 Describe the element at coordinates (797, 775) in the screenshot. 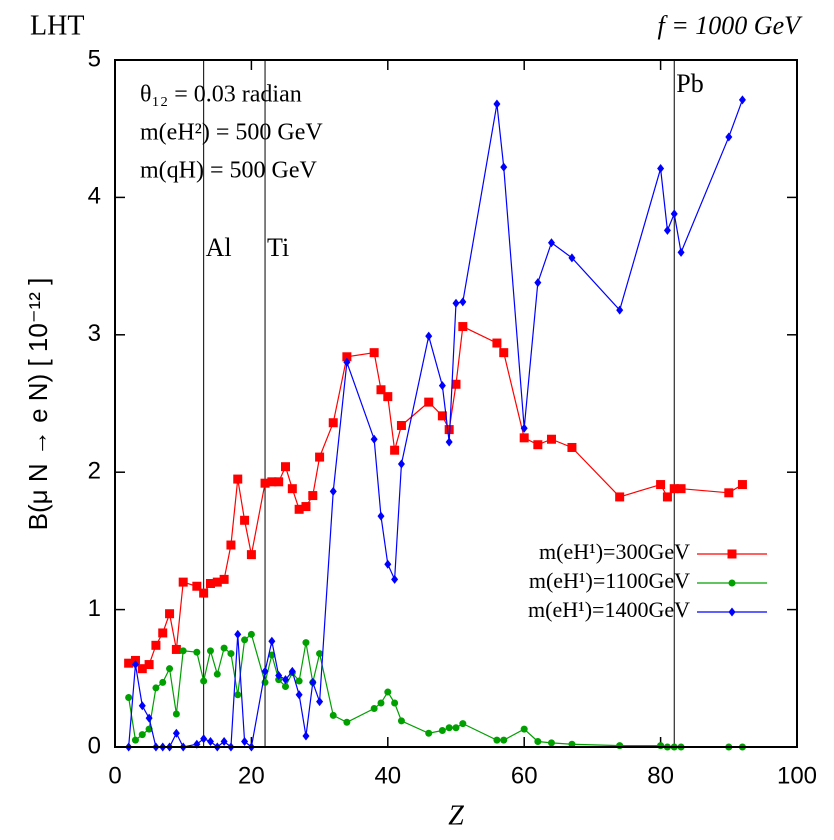

I see `x-tick-label: 100` at that location.